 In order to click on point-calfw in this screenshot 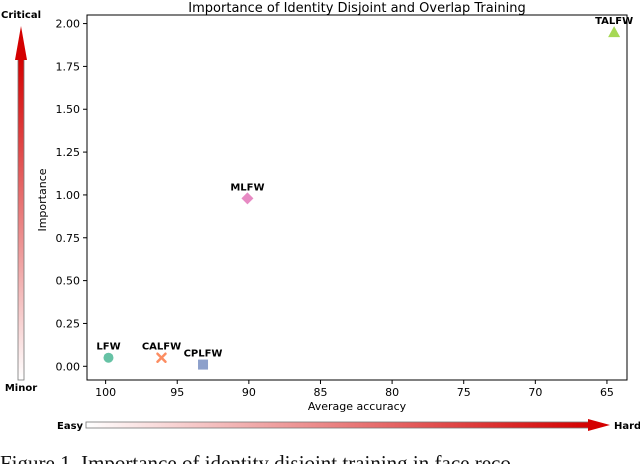, I will do `click(161, 357)`.